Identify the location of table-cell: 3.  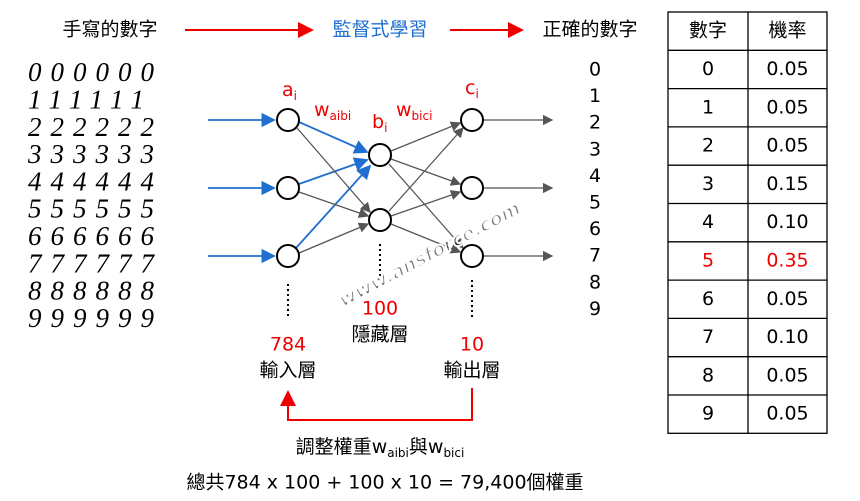
(708, 184).